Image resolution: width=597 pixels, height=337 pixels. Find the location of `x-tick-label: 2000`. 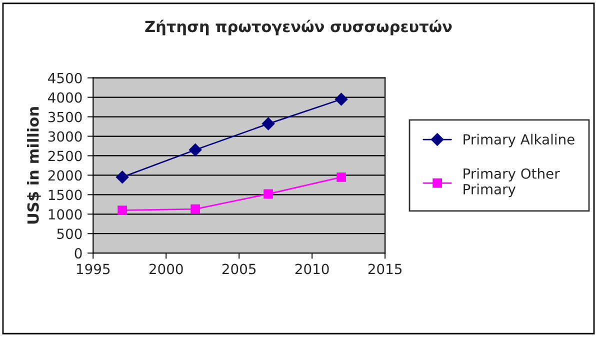

x-tick-label: 2000 is located at coordinates (166, 269).